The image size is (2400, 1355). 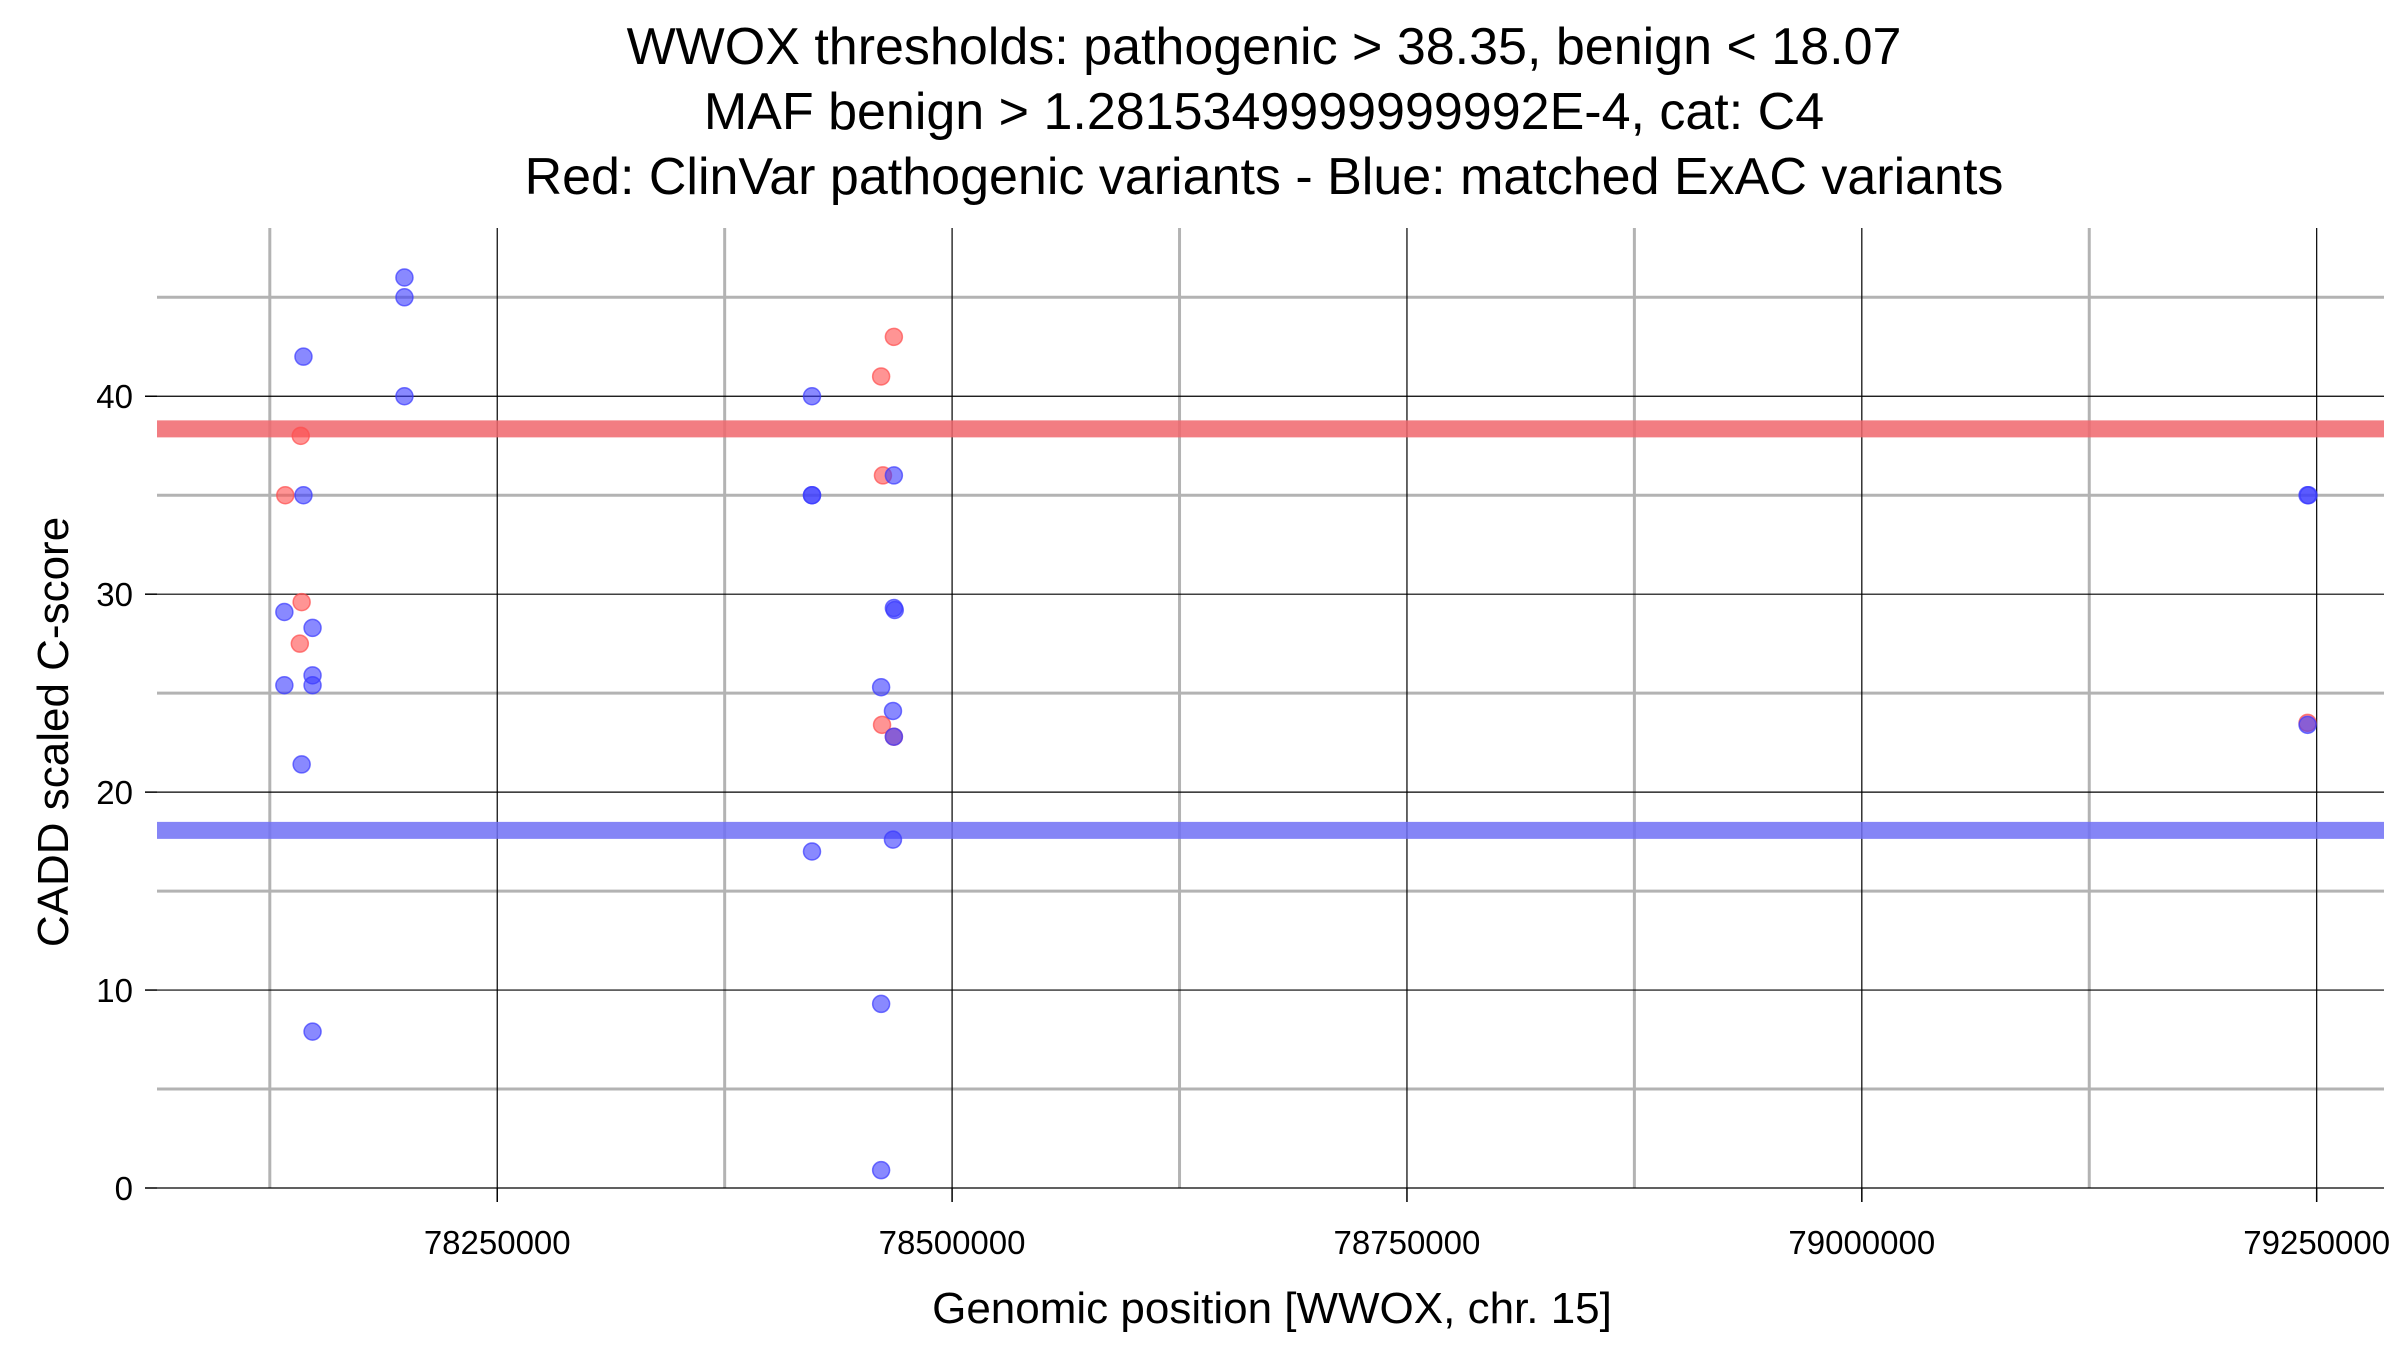 What do you see at coordinates (124, 1188) in the screenshot?
I see `y-tick-label: 0` at bounding box center [124, 1188].